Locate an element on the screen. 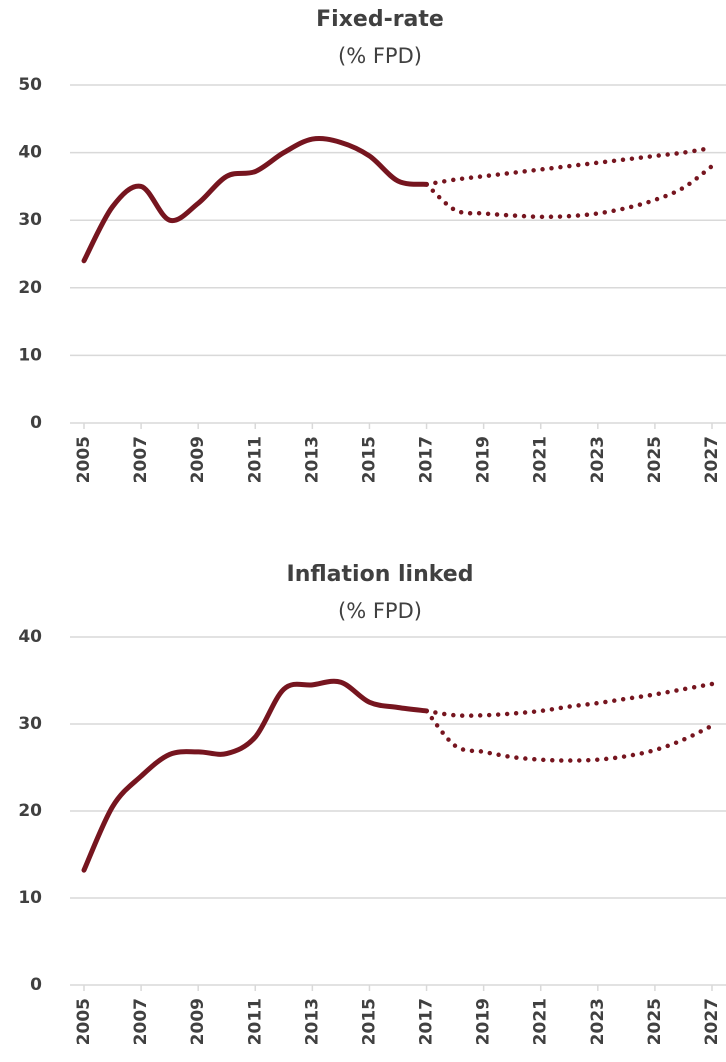  chart-title: Fixed-rate is located at coordinates (380, 19).